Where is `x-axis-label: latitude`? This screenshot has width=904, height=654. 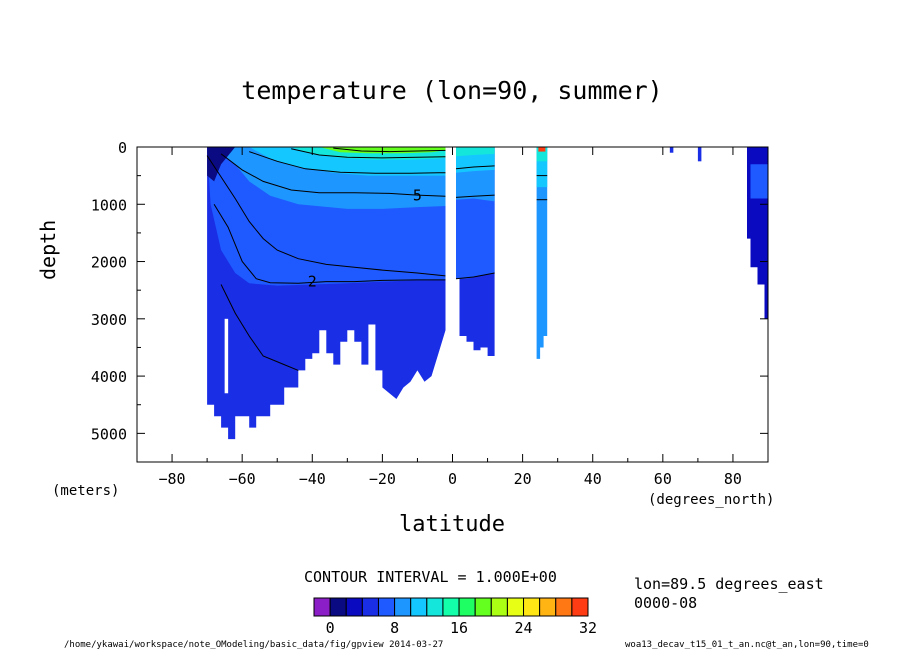 x-axis-label: latitude is located at coordinates (452, 524).